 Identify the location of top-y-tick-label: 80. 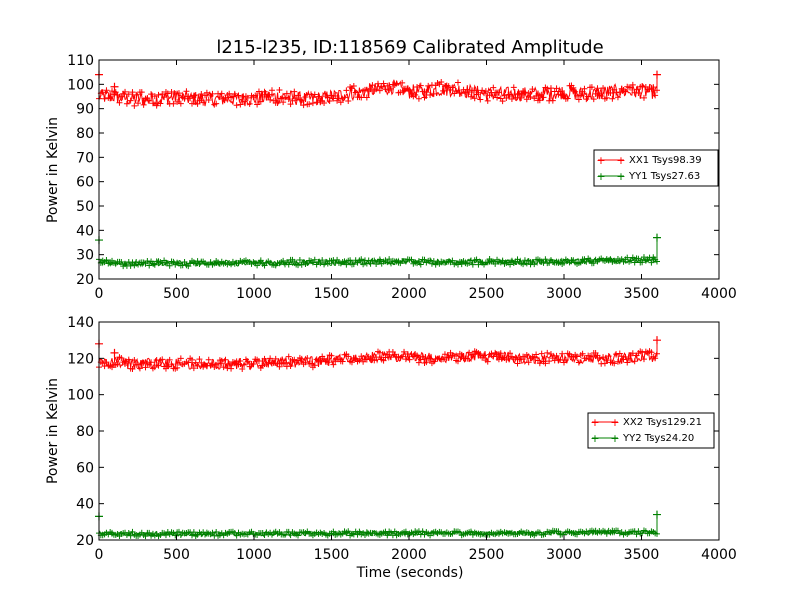
(85, 134).